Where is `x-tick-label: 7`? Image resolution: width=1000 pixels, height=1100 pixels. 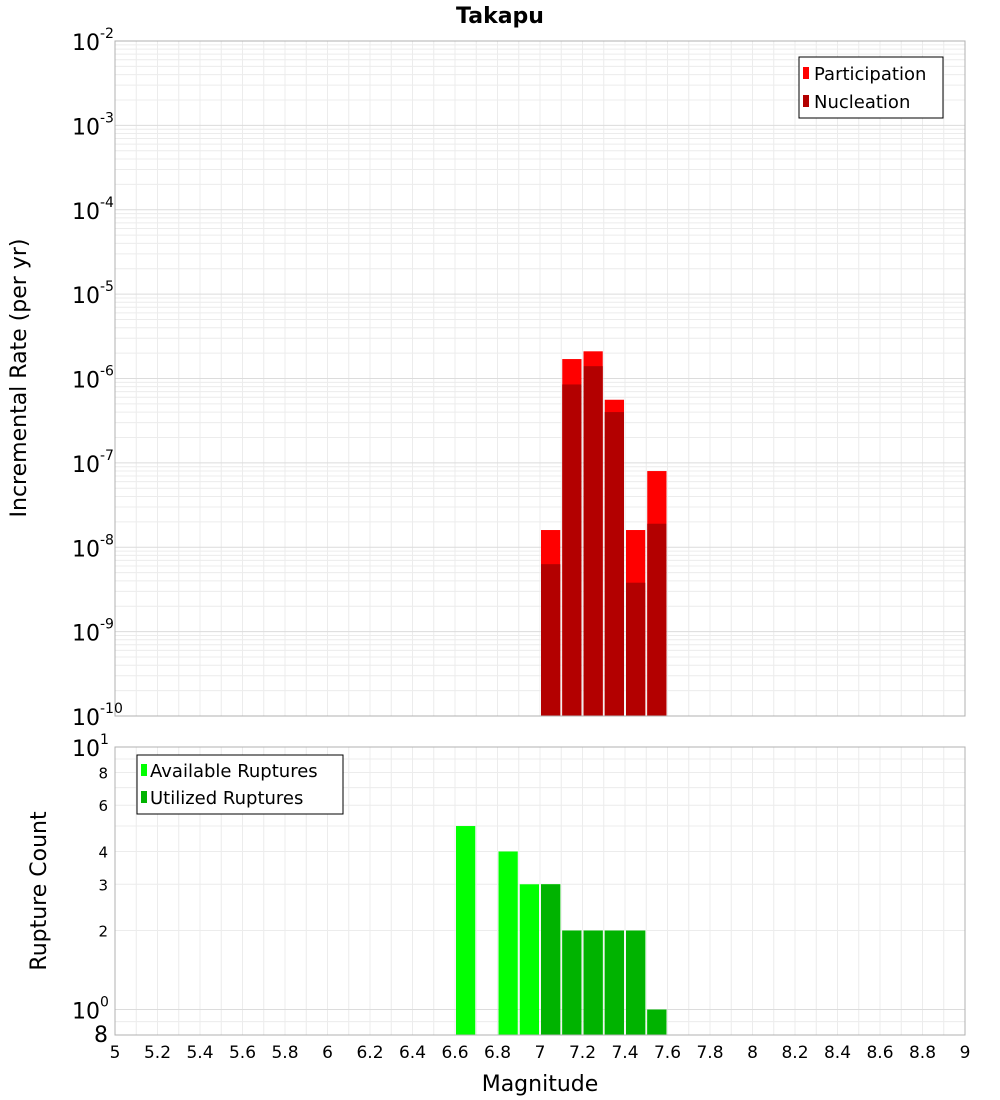 x-tick-label: 7 is located at coordinates (540, 1053).